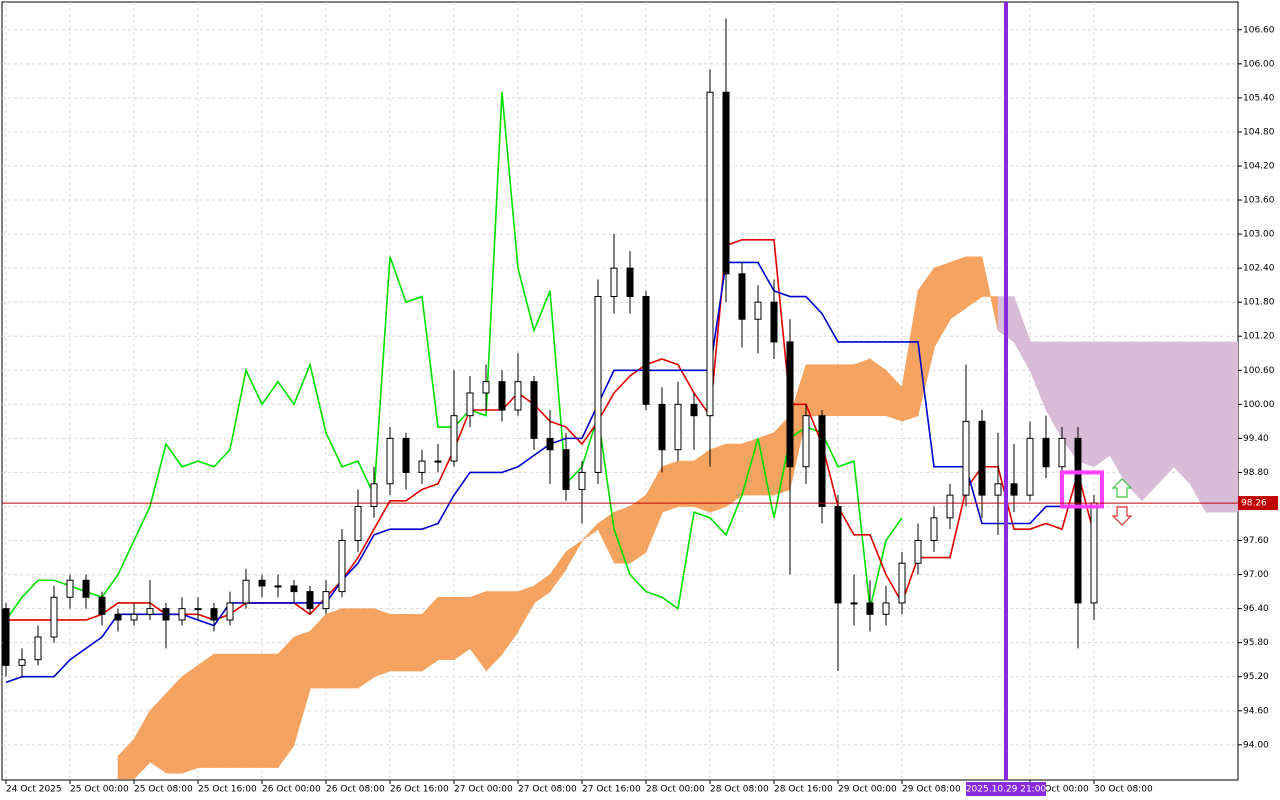 This screenshot has width=1280, height=800. What do you see at coordinates (1259, 235) in the screenshot?
I see `y-tick-label: 103.00` at bounding box center [1259, 235].